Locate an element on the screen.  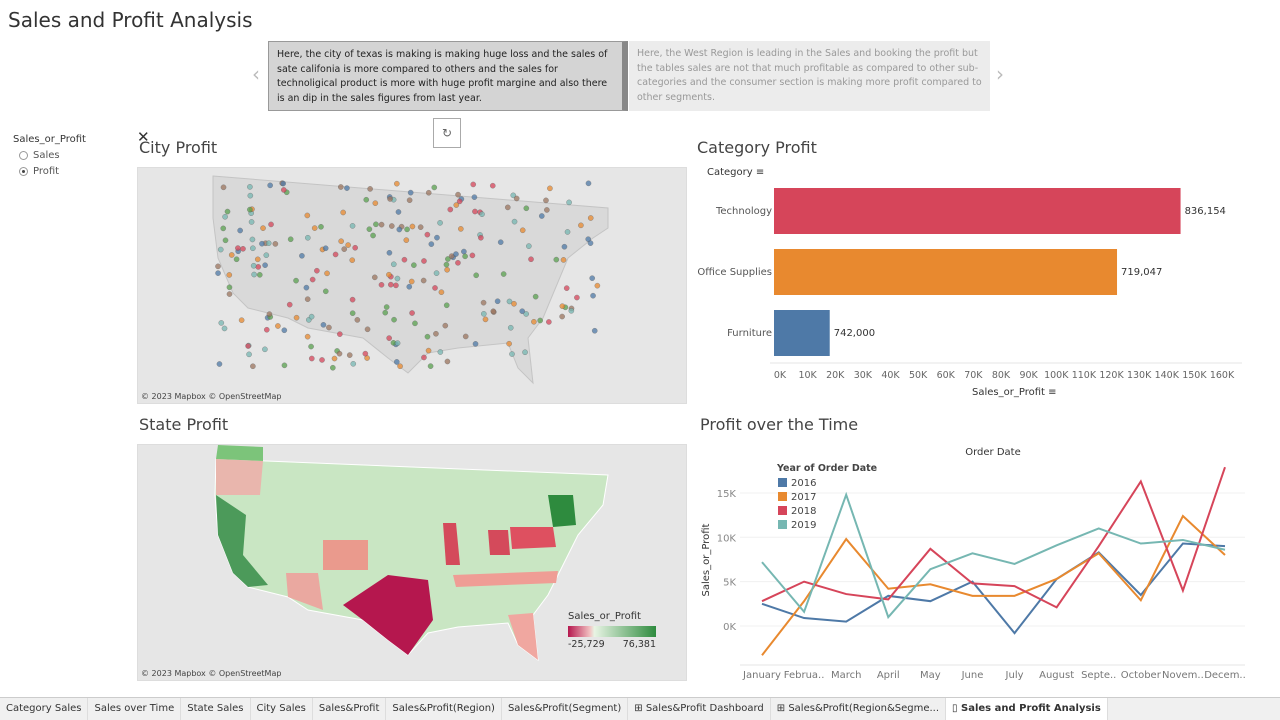
bar-furniture is located at coordinates (802, 333).